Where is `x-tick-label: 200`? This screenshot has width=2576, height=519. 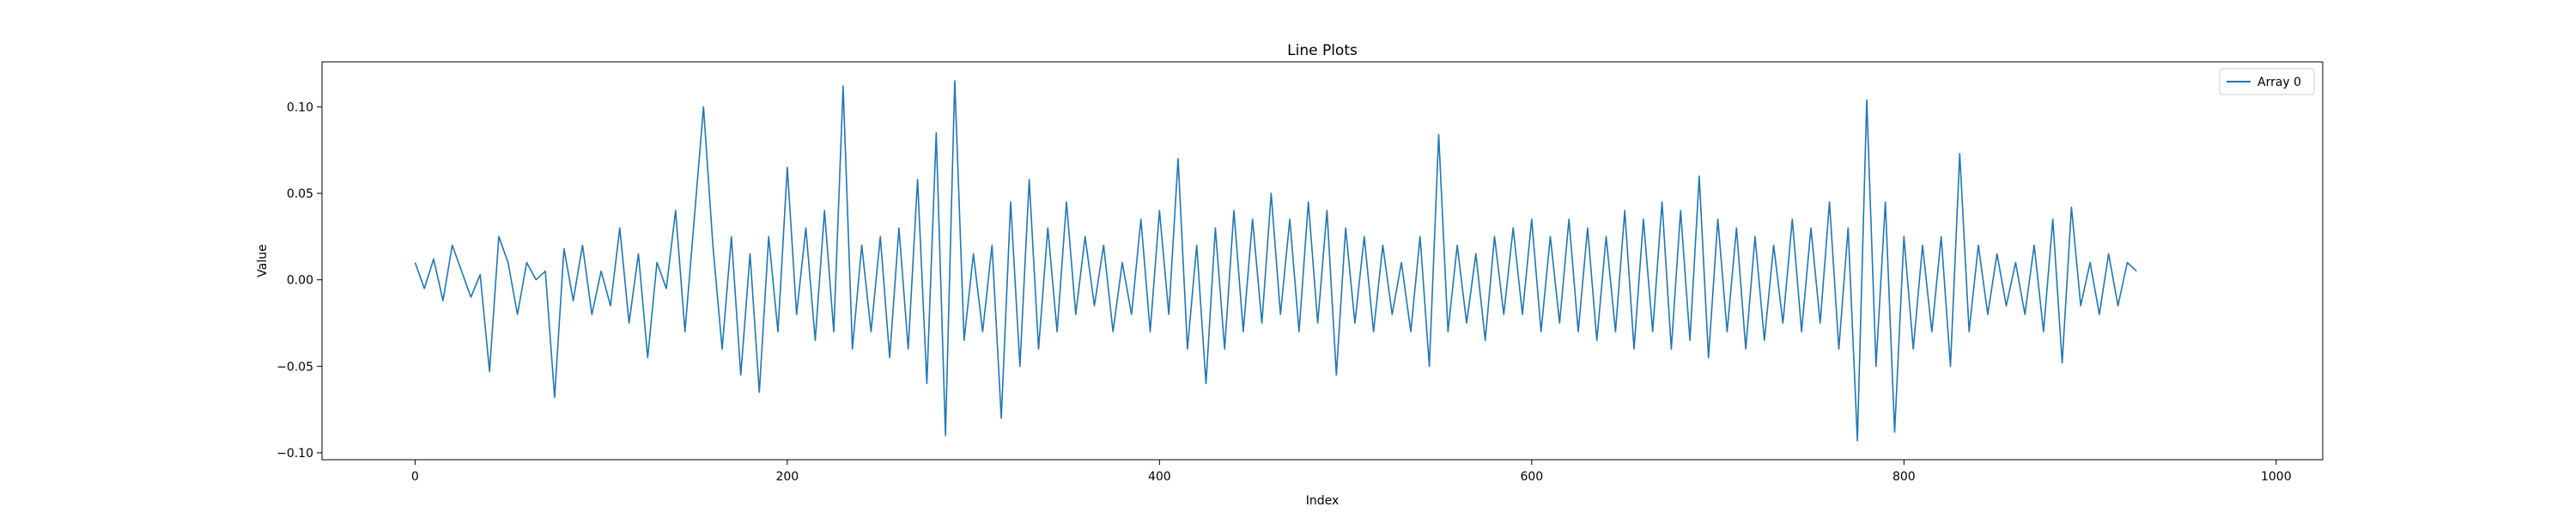 x-tick-label: 200 is located at coordinates (787, 477).